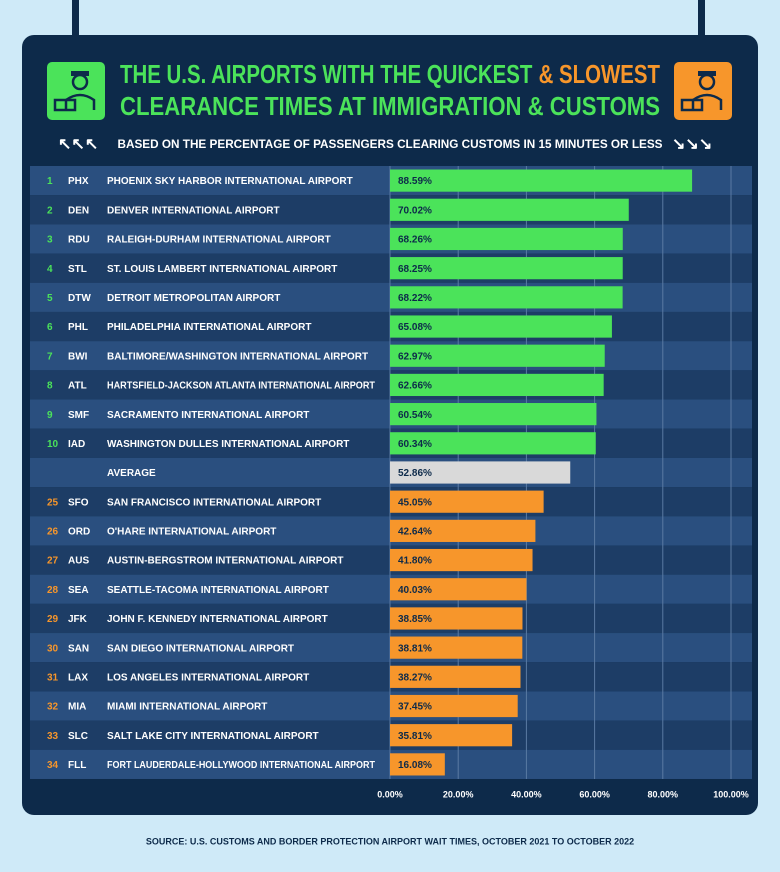 The width and height of the screenshot is (780, 872). I want to click on airport-name: SALT LAKE CITY INTERNATIONAL AIRPORT, so click(213, 736).